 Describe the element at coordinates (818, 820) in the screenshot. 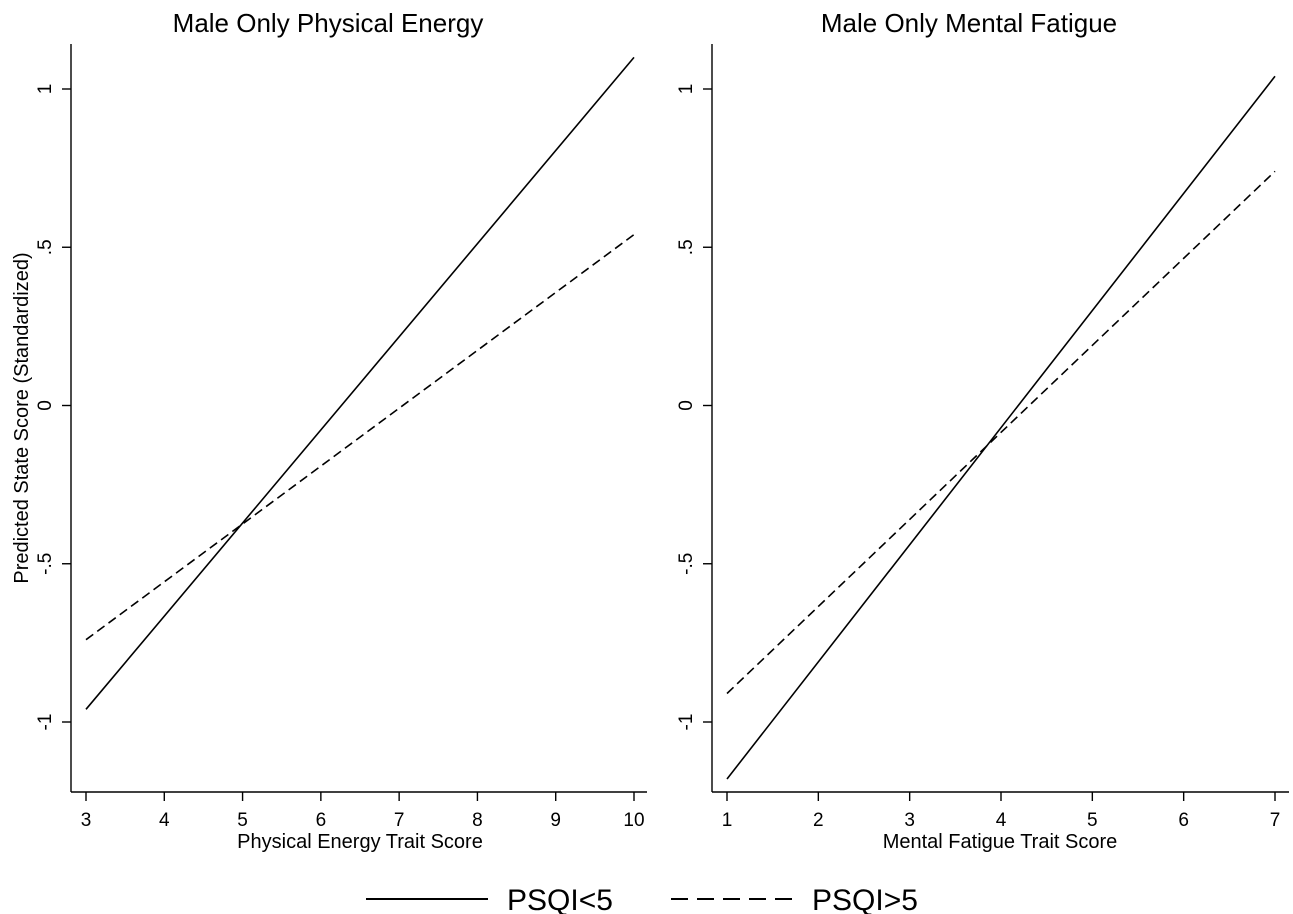

I see `x-tick-label: 2` at that location.